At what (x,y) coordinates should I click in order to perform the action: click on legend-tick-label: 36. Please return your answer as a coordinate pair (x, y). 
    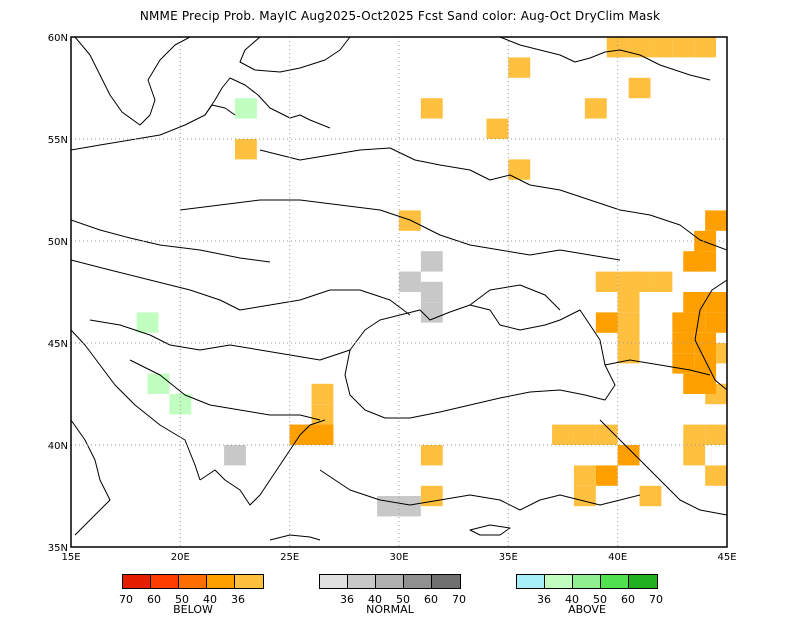
    Looking at the image, I should click on (238, 599).